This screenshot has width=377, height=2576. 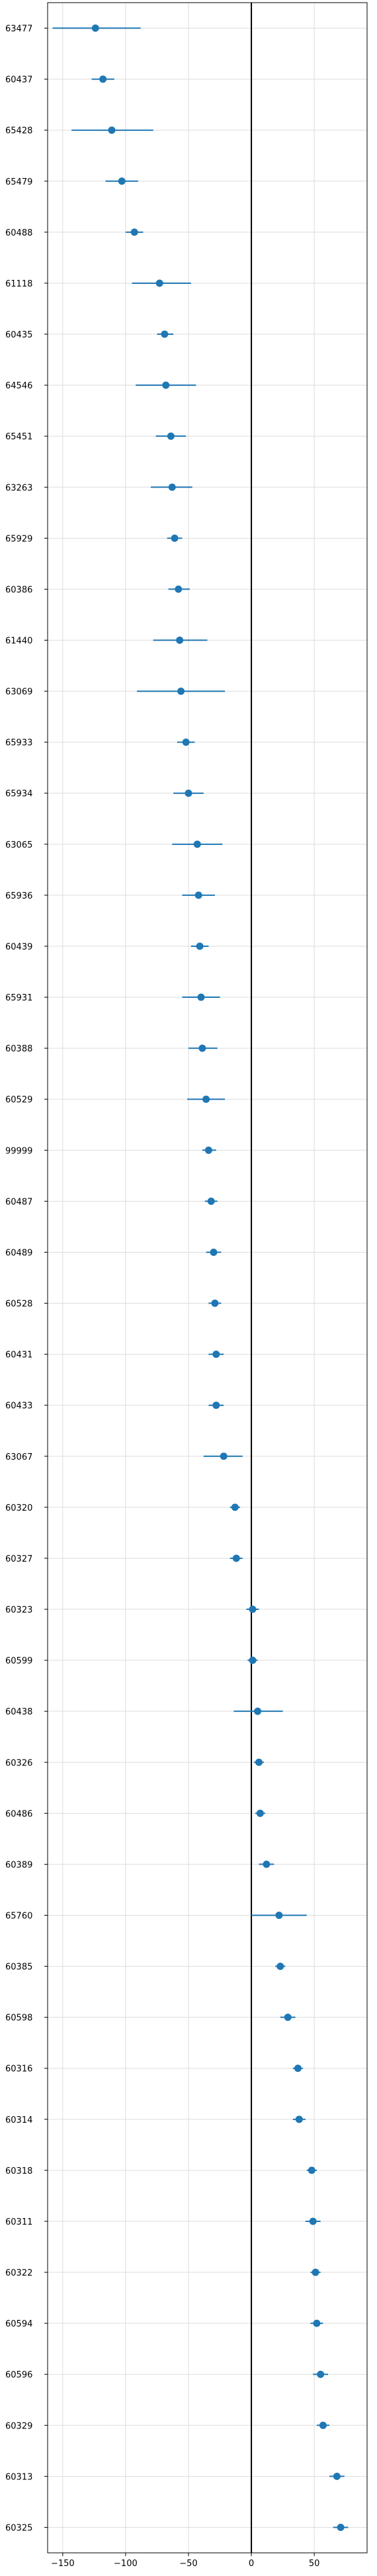 I want to click on y-tick-label: 60314, so click(x=18, y=2120).